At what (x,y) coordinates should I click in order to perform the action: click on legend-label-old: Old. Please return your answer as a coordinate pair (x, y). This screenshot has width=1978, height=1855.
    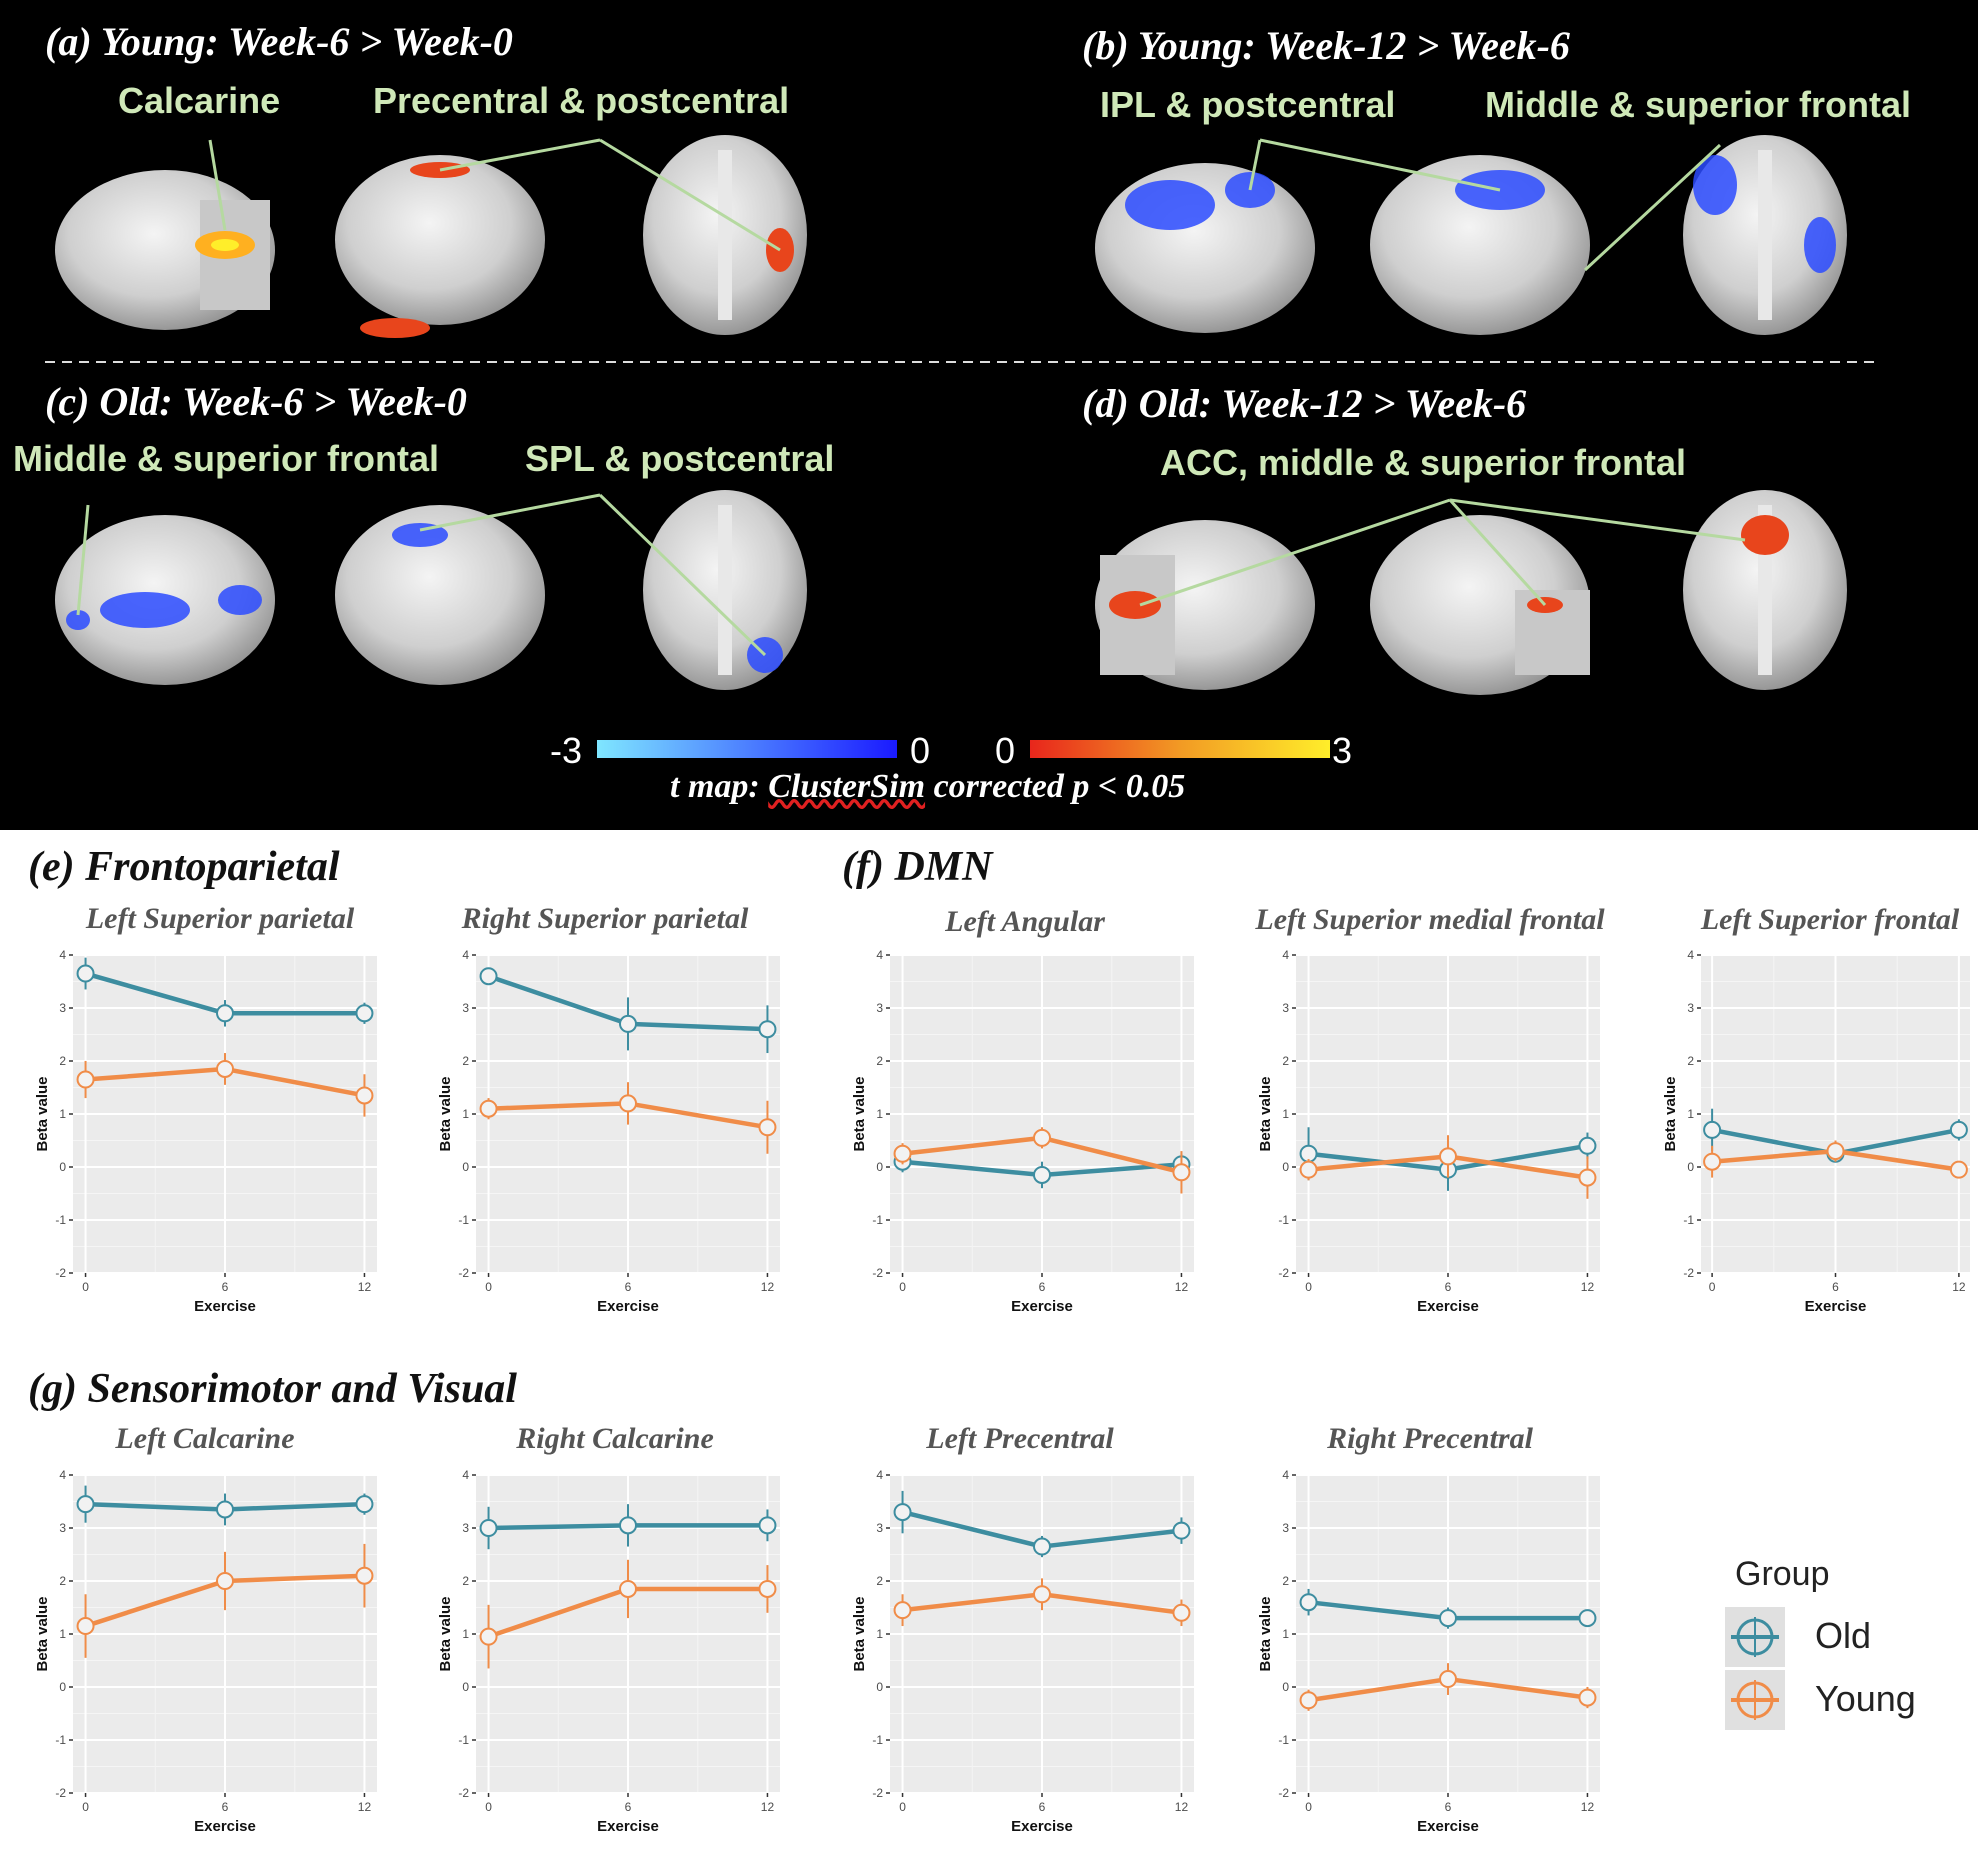
    Looking at the image, I should click on (1843, 1635).